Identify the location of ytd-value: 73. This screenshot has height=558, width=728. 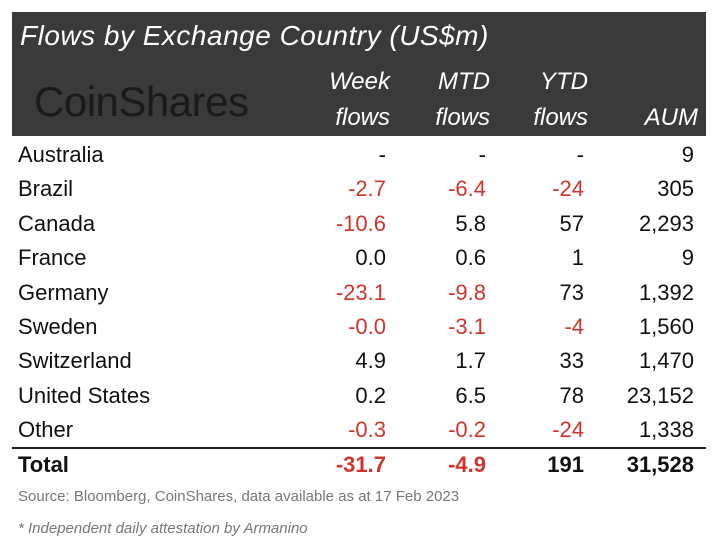
(571, 292).